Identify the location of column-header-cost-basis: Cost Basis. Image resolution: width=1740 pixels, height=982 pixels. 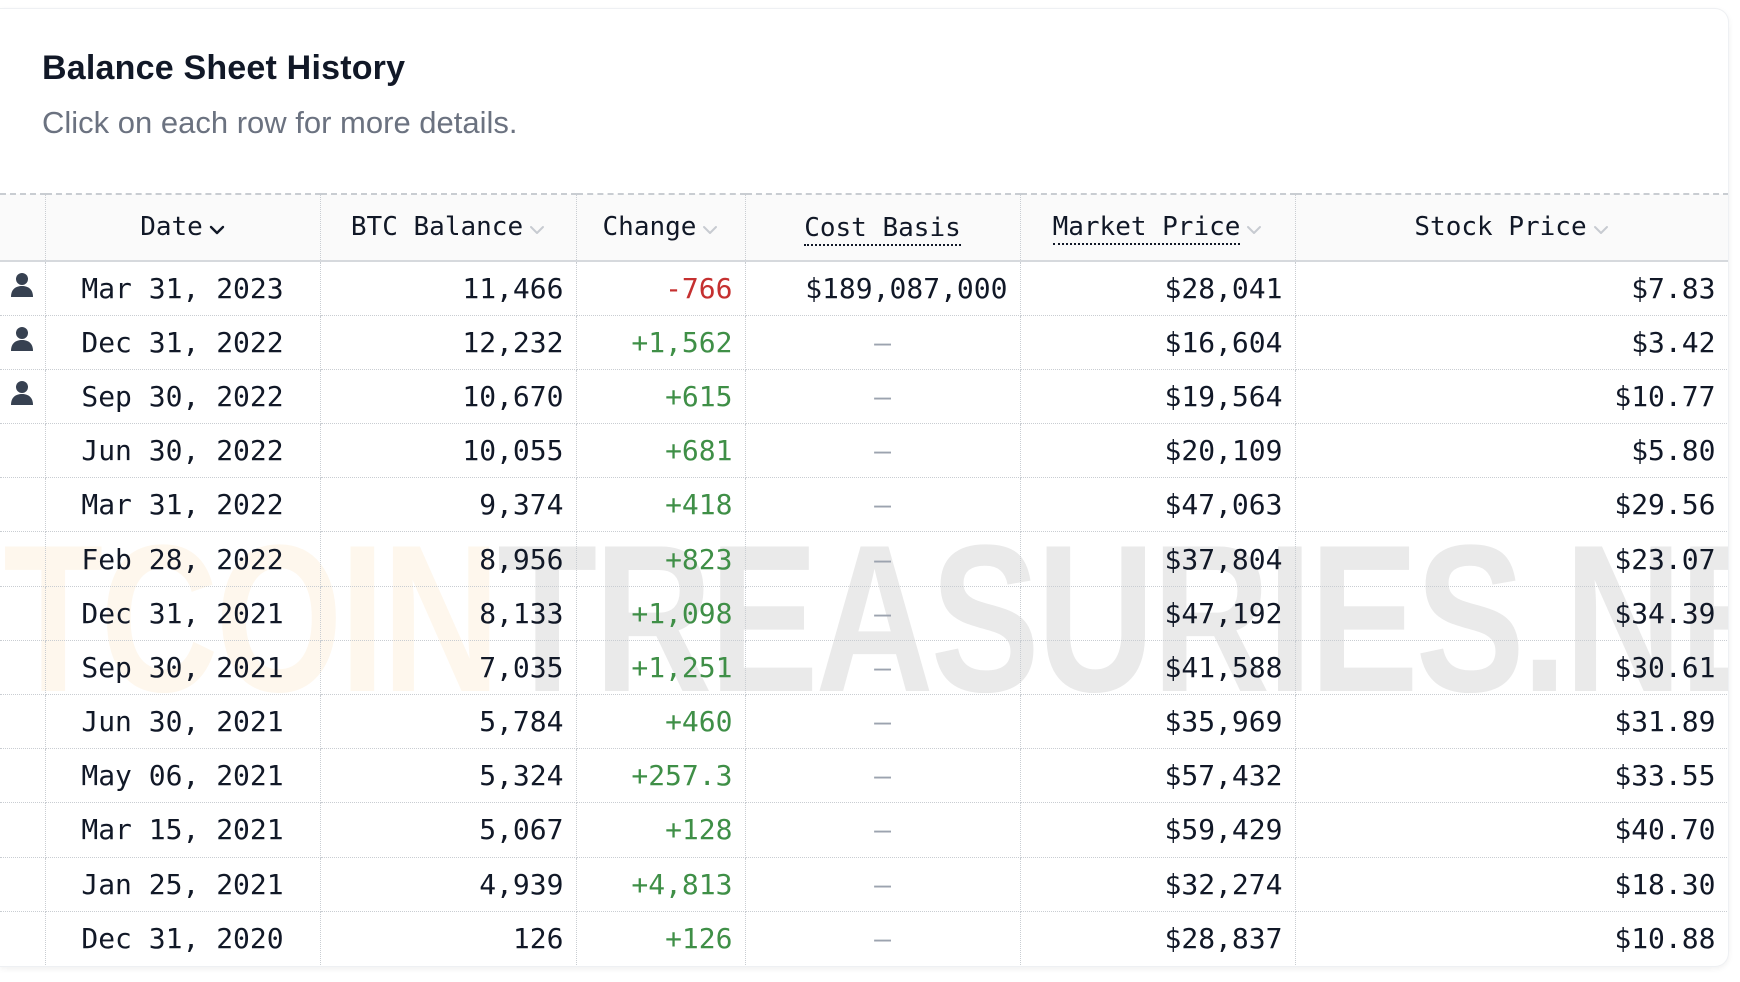
(883, 227).